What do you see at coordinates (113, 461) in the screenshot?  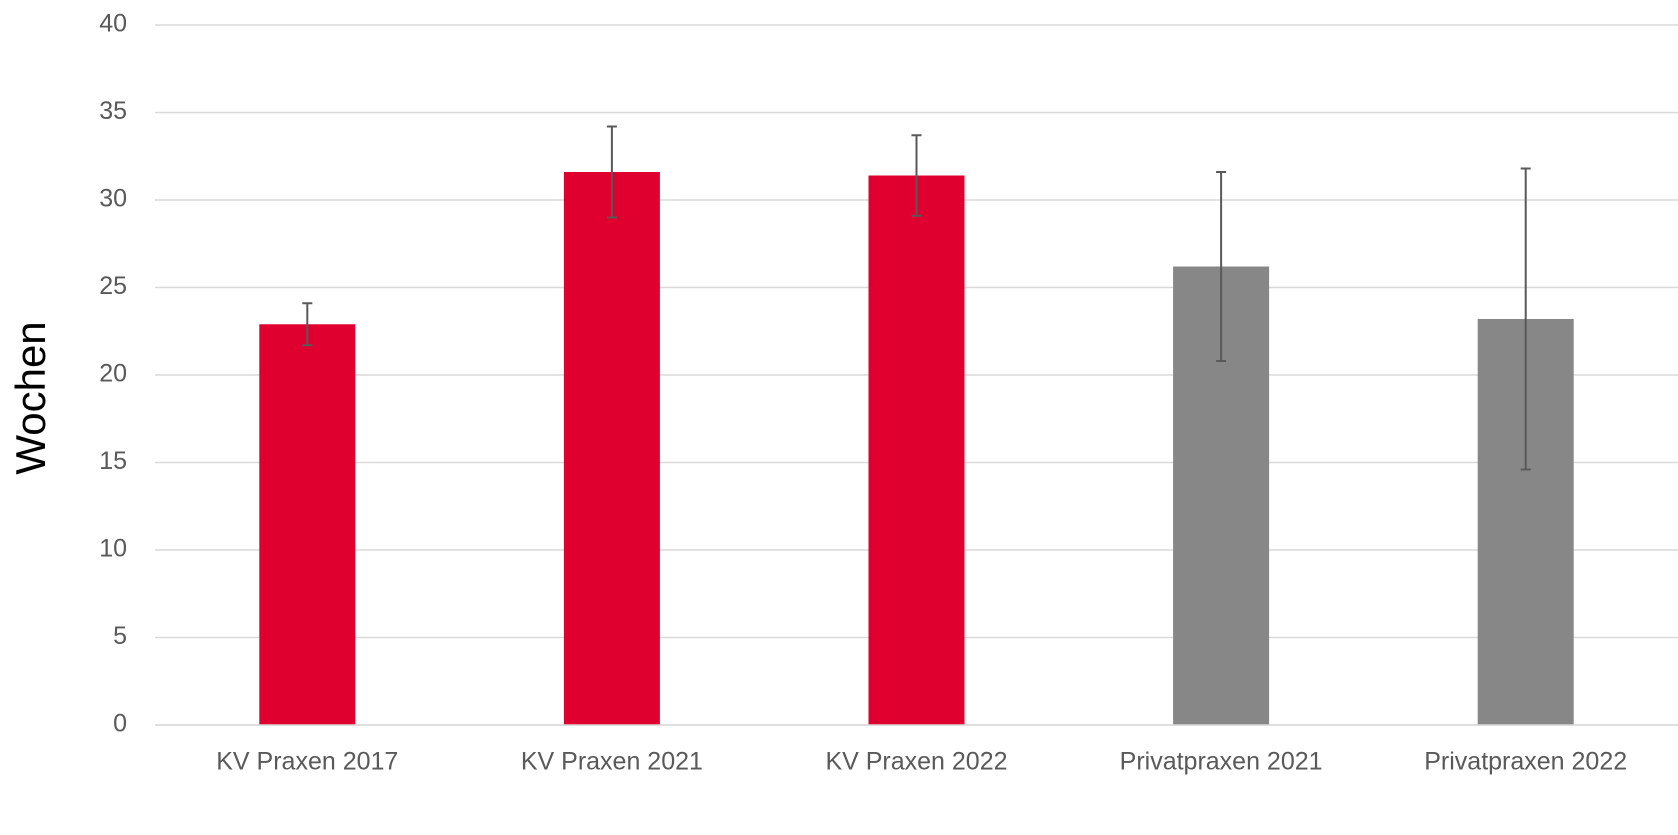 I see `y-tick-label: 15` at bounding box center [113, 461].